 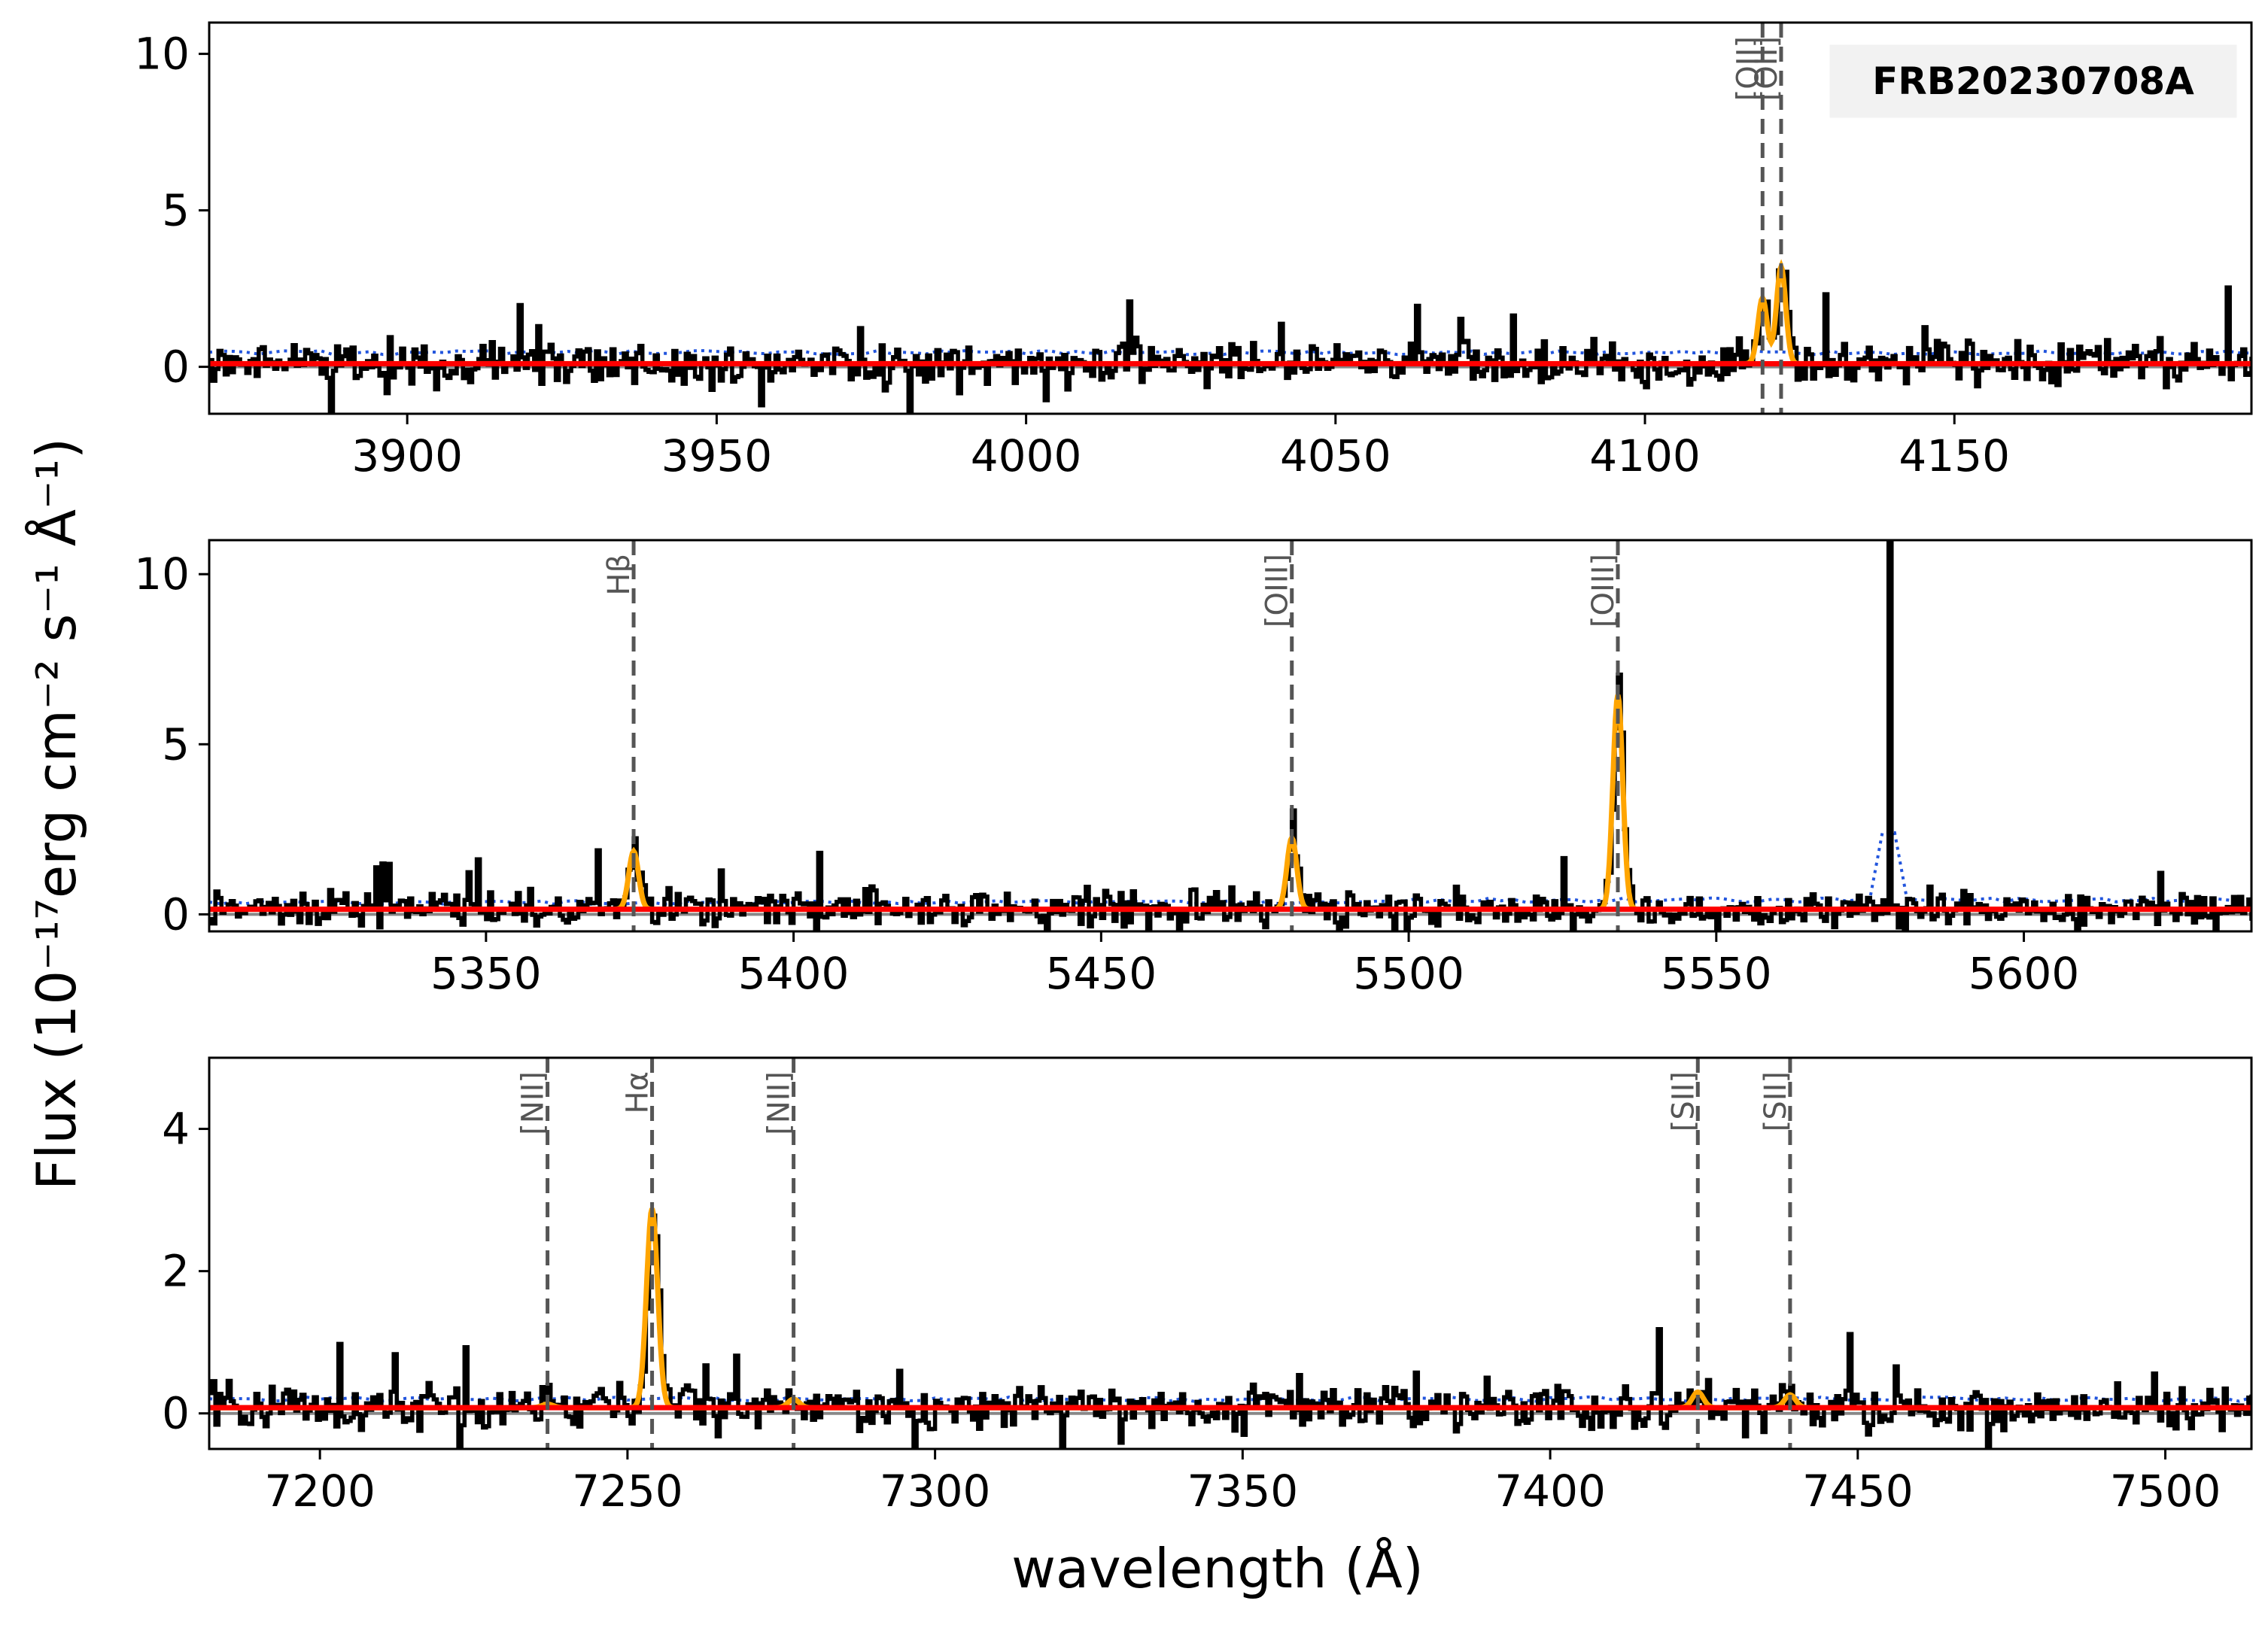 What do you see at coordinates (1217, 1568) in the screenshot?
I see `x-axis-title: wavelength (Å)` at bounding box center [1217, 1568].